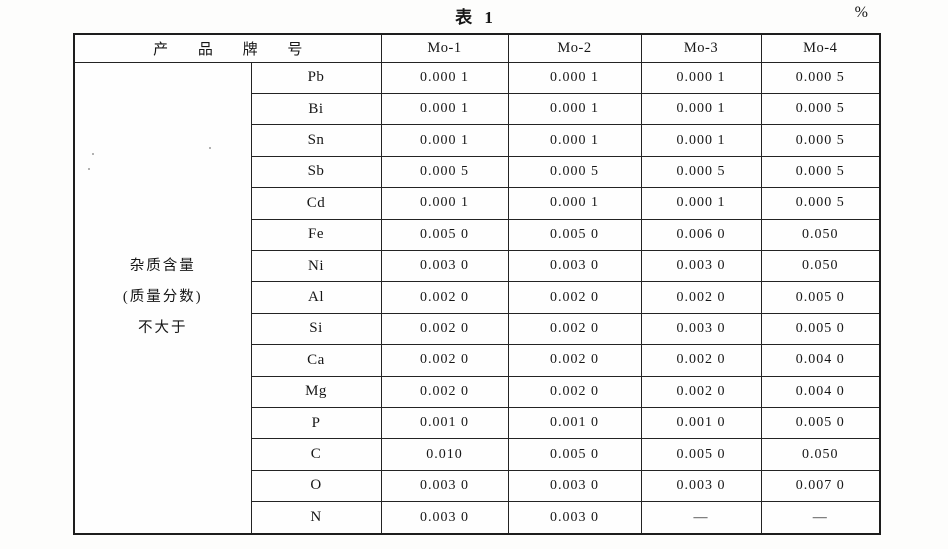 This screenshot has width=948, height=549. I want to click on element-cell: N, so click(316, 518).